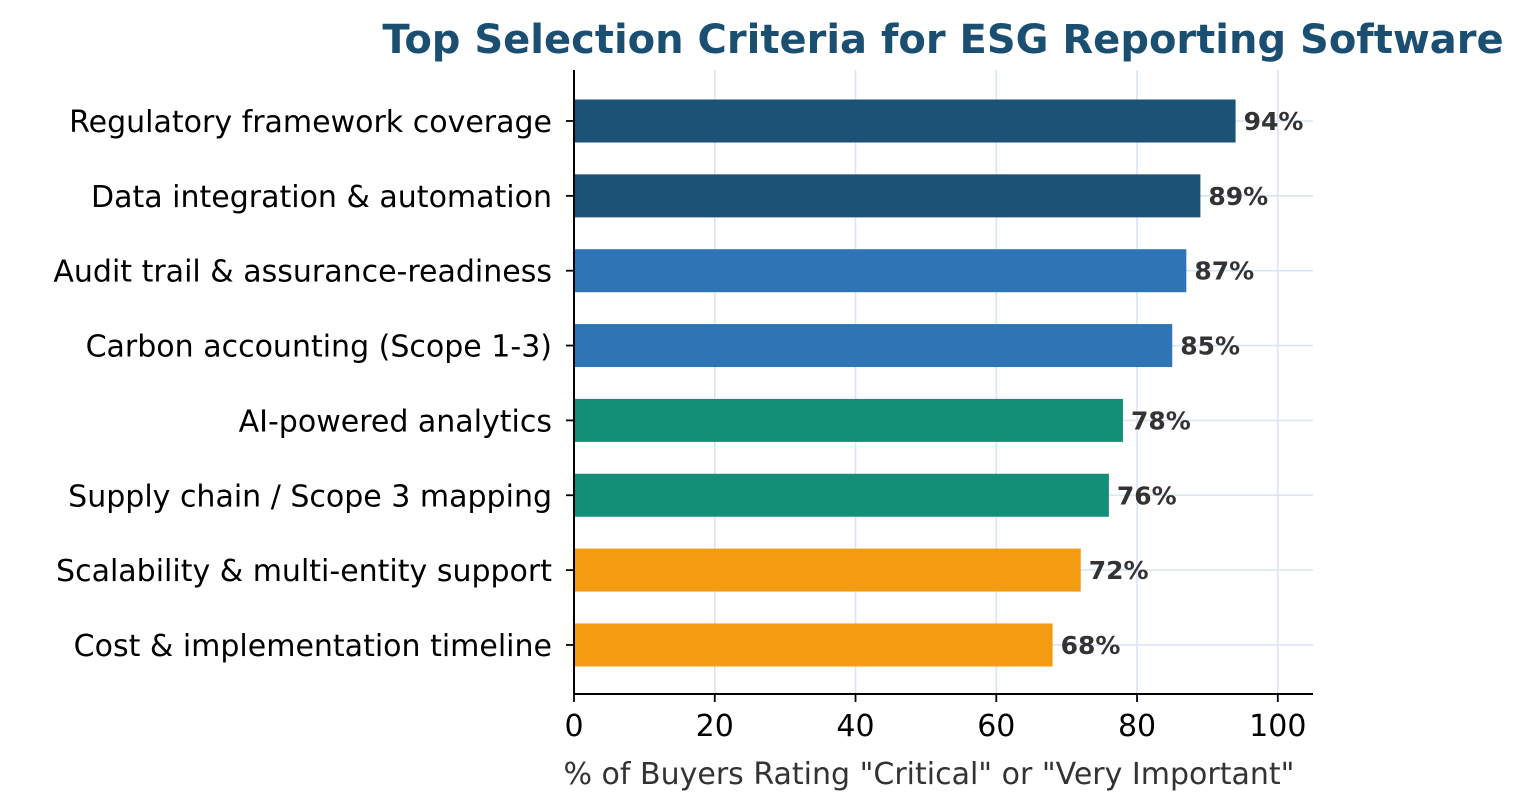  What do you see at coordinates (319, 347) in the screenshot?
I see `category-label: Carbon accounting (Scope 1-3)` at bounding box center [319, 347].